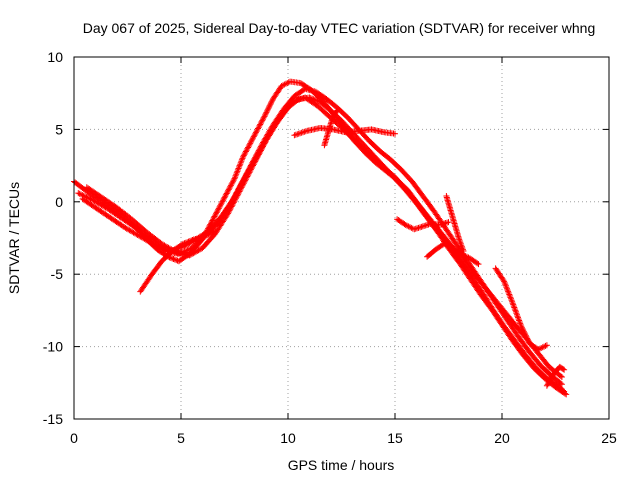 This screenshot has height=480, width=640. What do you see at coordinates (57, 274) in the screenshot?
I see `y-tick-label: -5` at bounding box center [57, 274].